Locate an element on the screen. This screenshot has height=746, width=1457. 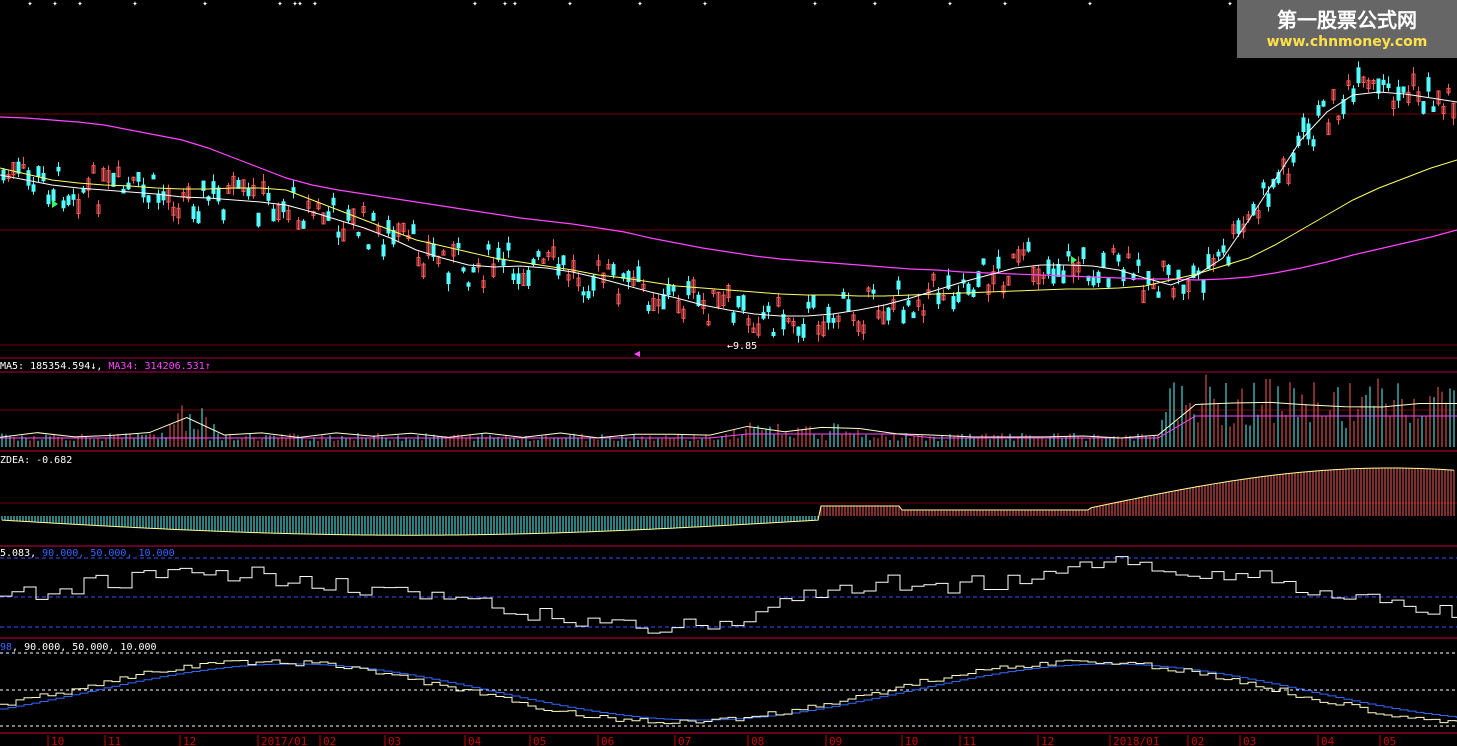
x-axis-tick-label: 10 is located at coordinates (911, 740).